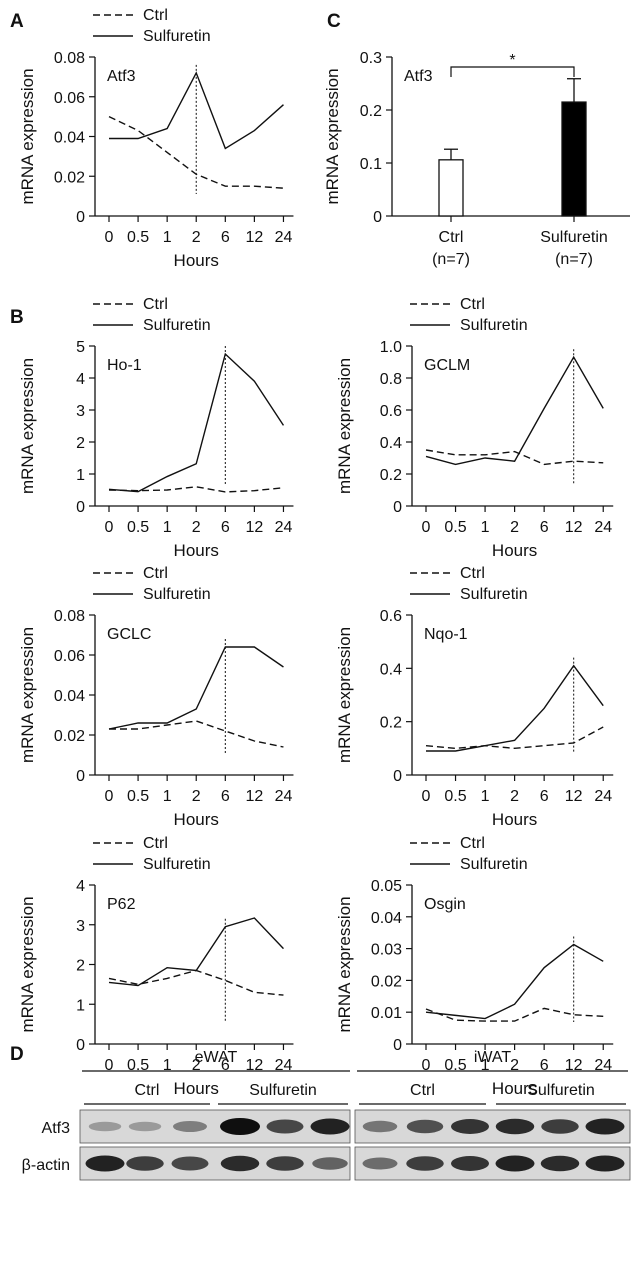 This screenshot has width=635, height=1266. I want to click on y-tick-label: 0.3, so click(371, 58).